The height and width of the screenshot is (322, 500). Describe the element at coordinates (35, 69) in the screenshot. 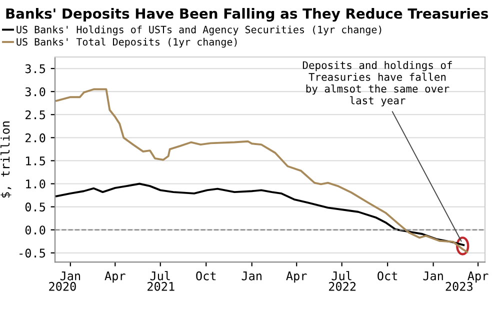

I see `y-tick-label: 3.5` at that location.